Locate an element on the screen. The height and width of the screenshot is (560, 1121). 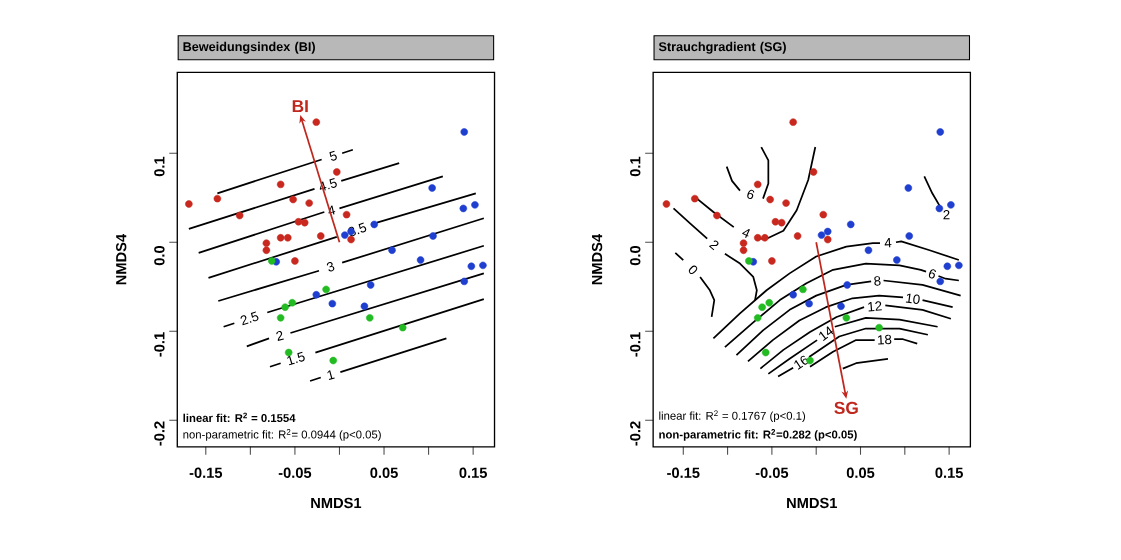
chart-title: Strauchgradient (SG) is located at coordinates (722, 47).